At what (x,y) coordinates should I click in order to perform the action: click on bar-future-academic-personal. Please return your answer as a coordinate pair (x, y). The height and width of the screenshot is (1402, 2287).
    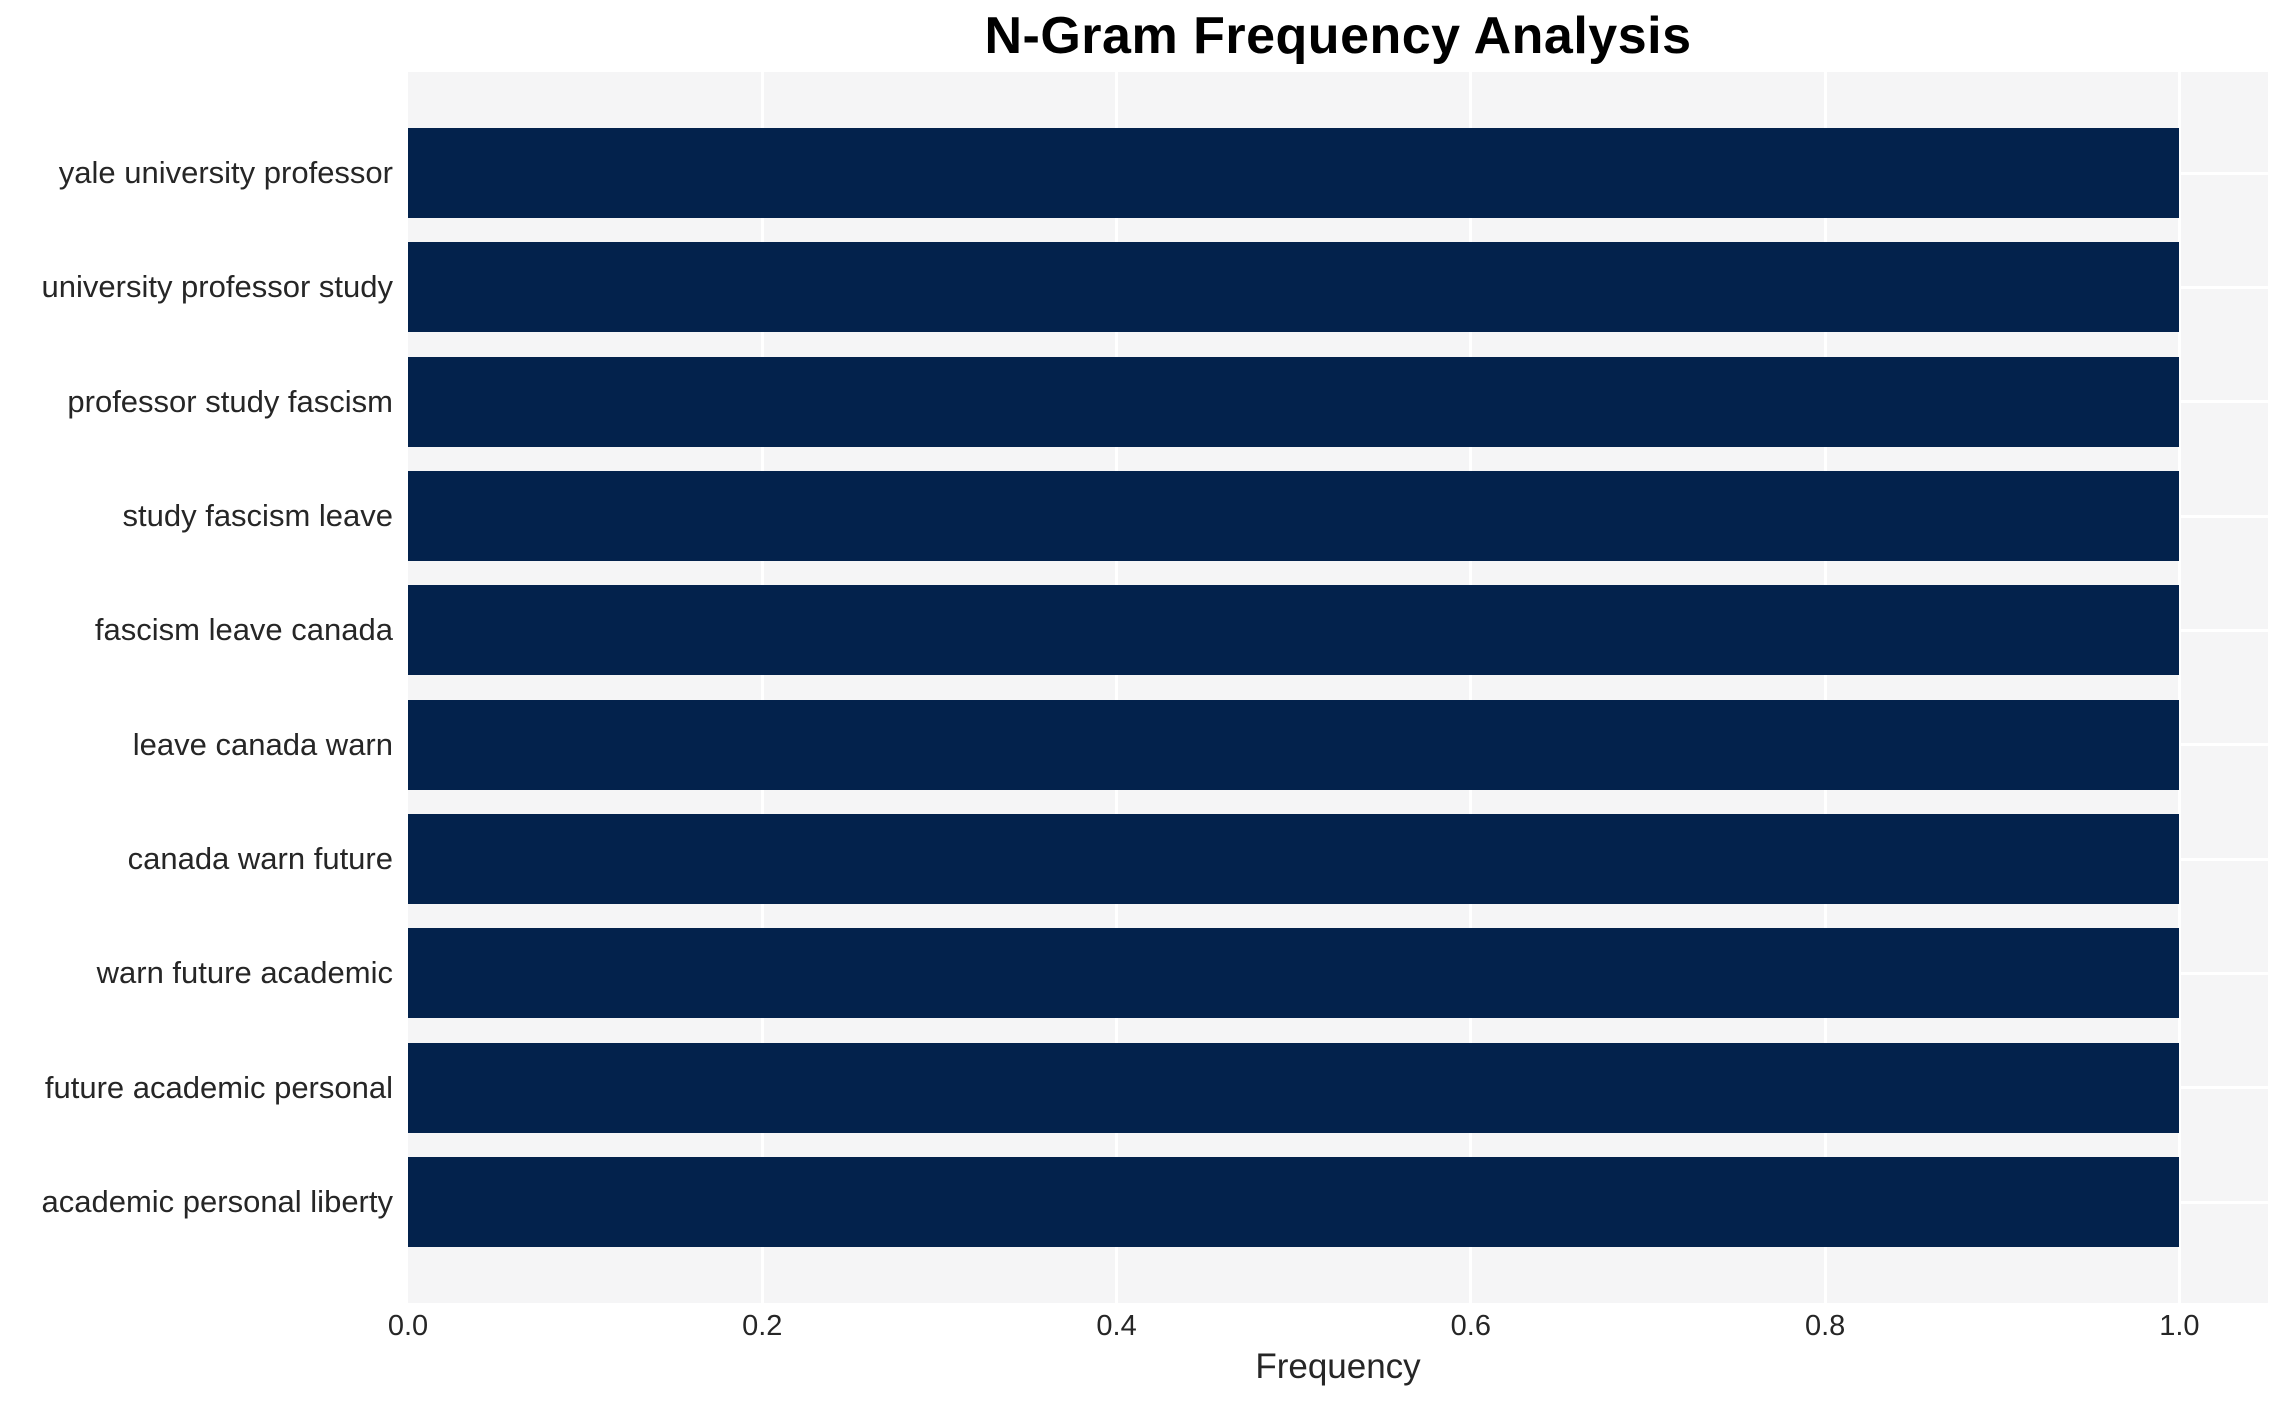
    Looking at the image, I should click on (1294, 1087).